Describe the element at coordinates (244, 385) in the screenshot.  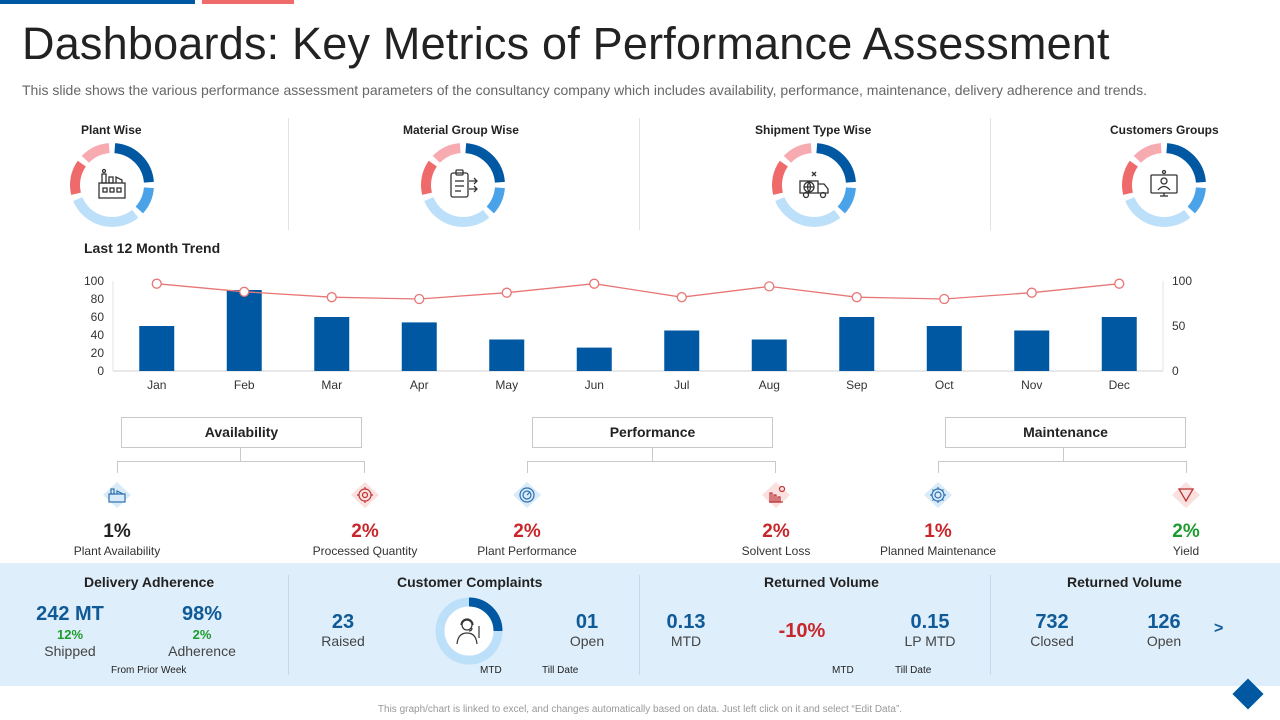
I see `x-tick-label: Feb` at that location.